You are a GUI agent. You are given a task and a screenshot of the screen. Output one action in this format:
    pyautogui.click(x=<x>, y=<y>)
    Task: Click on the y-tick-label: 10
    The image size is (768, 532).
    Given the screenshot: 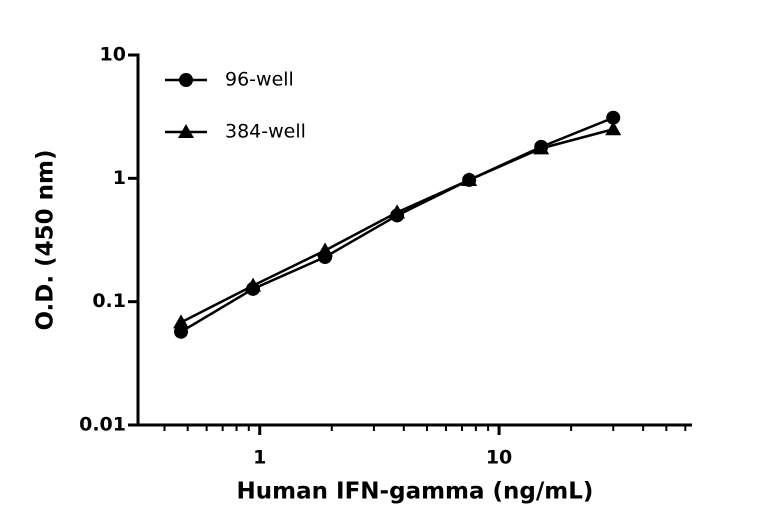 What is the action you would take?
    pyautogui.click(x=113, y=55)
    